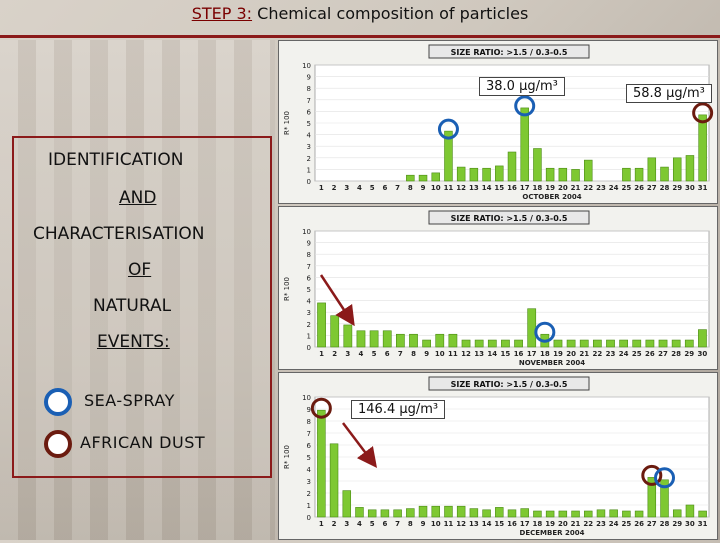 This screenshot has height=543, width=720. What do you see at coordinates (306, 66) in the screenshot?
I see `y-tick-label: 10` at bounding box center [306, 66].